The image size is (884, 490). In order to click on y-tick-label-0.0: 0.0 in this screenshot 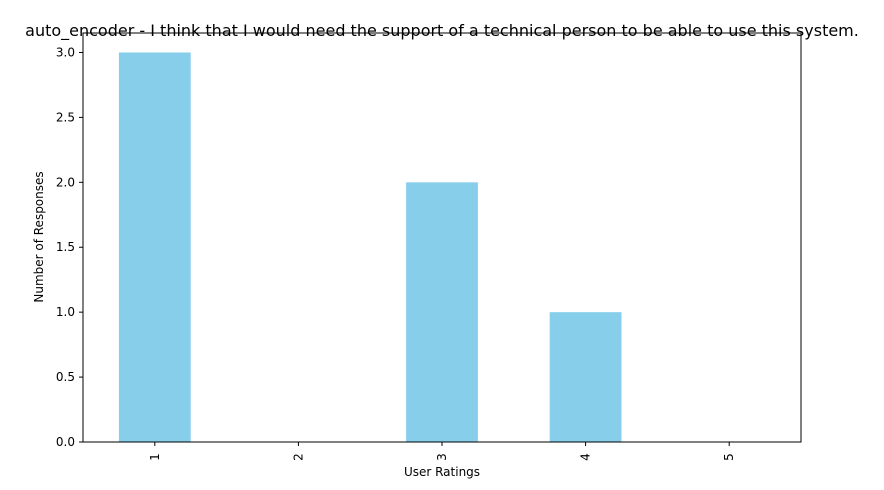, I will do `click(65, 442)`.